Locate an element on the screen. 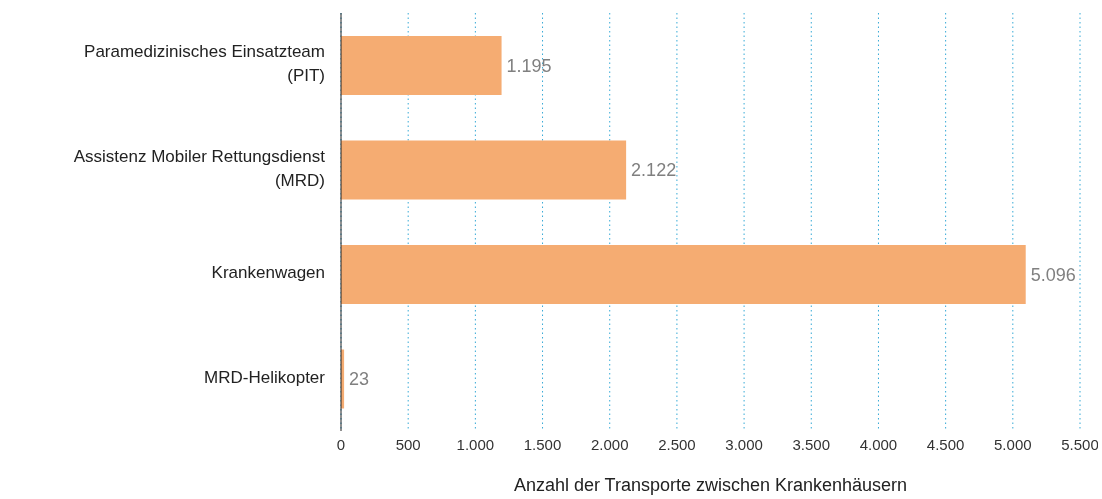  x-tick-label: 0 is located at coordinates (341, 444).